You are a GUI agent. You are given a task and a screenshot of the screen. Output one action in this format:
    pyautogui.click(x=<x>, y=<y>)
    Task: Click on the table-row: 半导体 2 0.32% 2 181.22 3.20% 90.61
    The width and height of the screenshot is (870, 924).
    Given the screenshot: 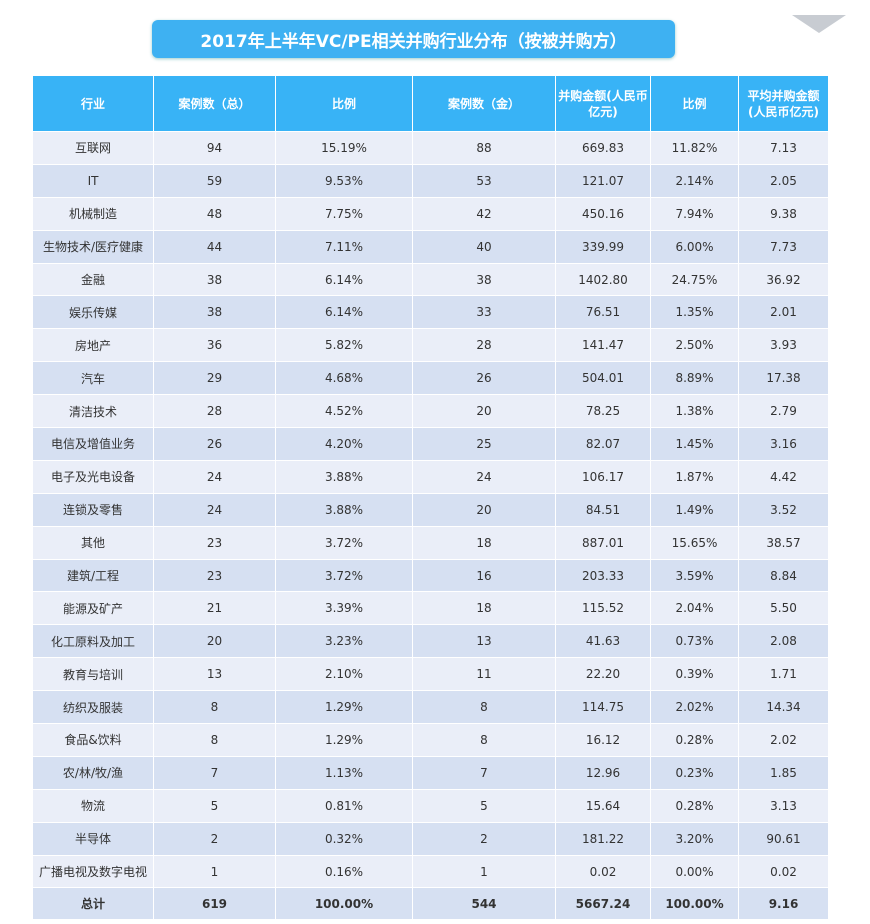 What is the action you would take?
    pyautogui.click(x=430, y=838)
    